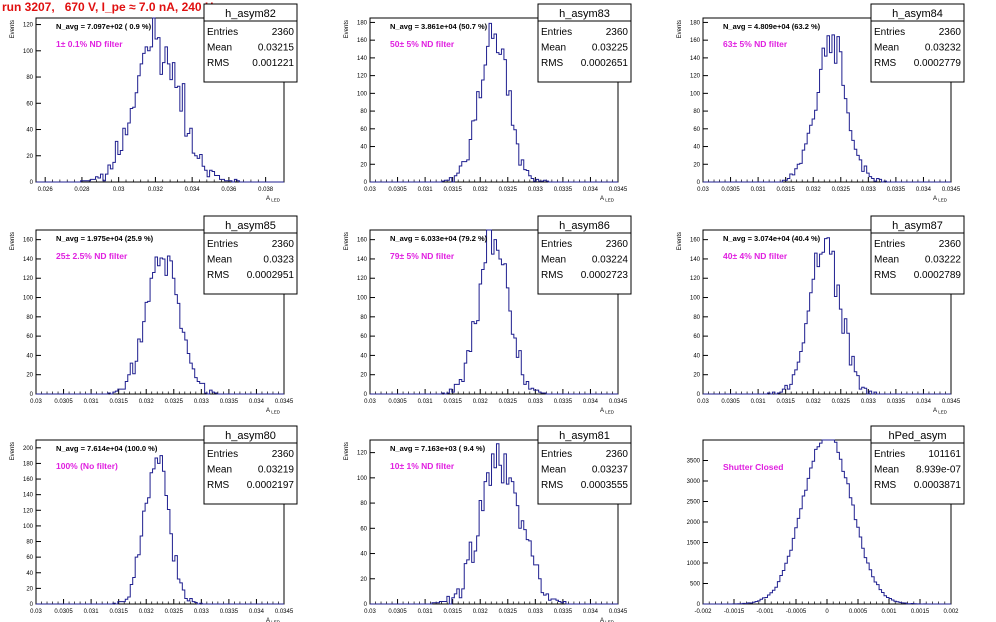 This screenshot has width=996, height=622. What do you see at coordinates (605, 275) in the screenshot?
I see `stat-value: 0.0002723` at bounding box center [605, 275].